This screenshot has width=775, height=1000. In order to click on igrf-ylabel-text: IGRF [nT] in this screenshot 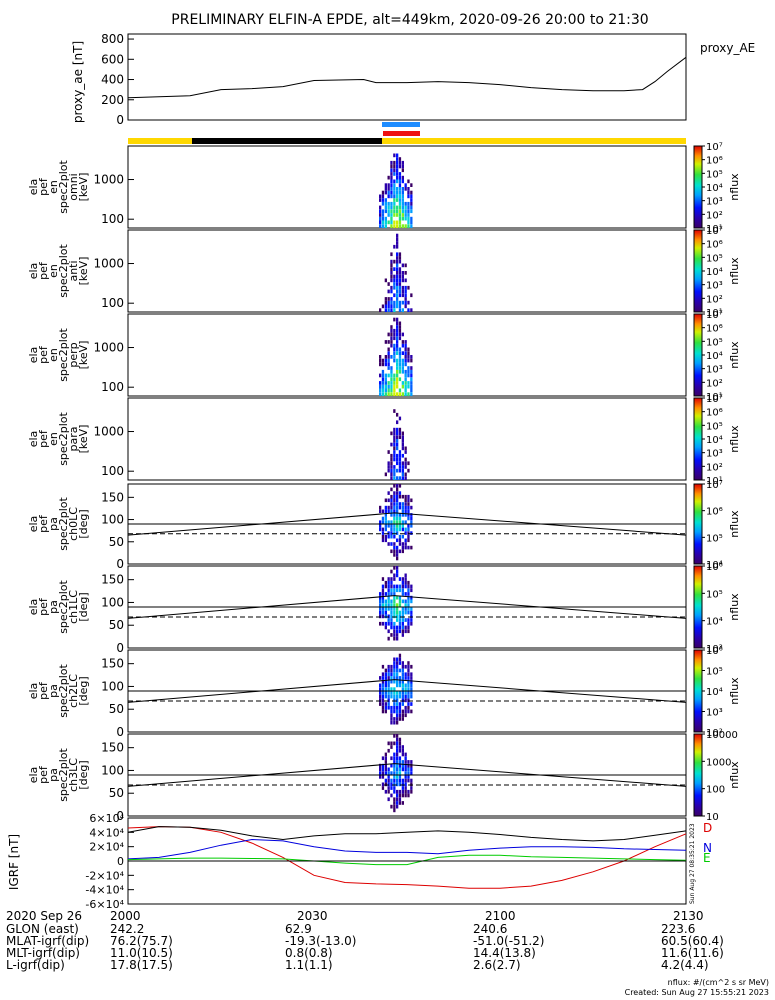, I will do `click(14, 862)`.